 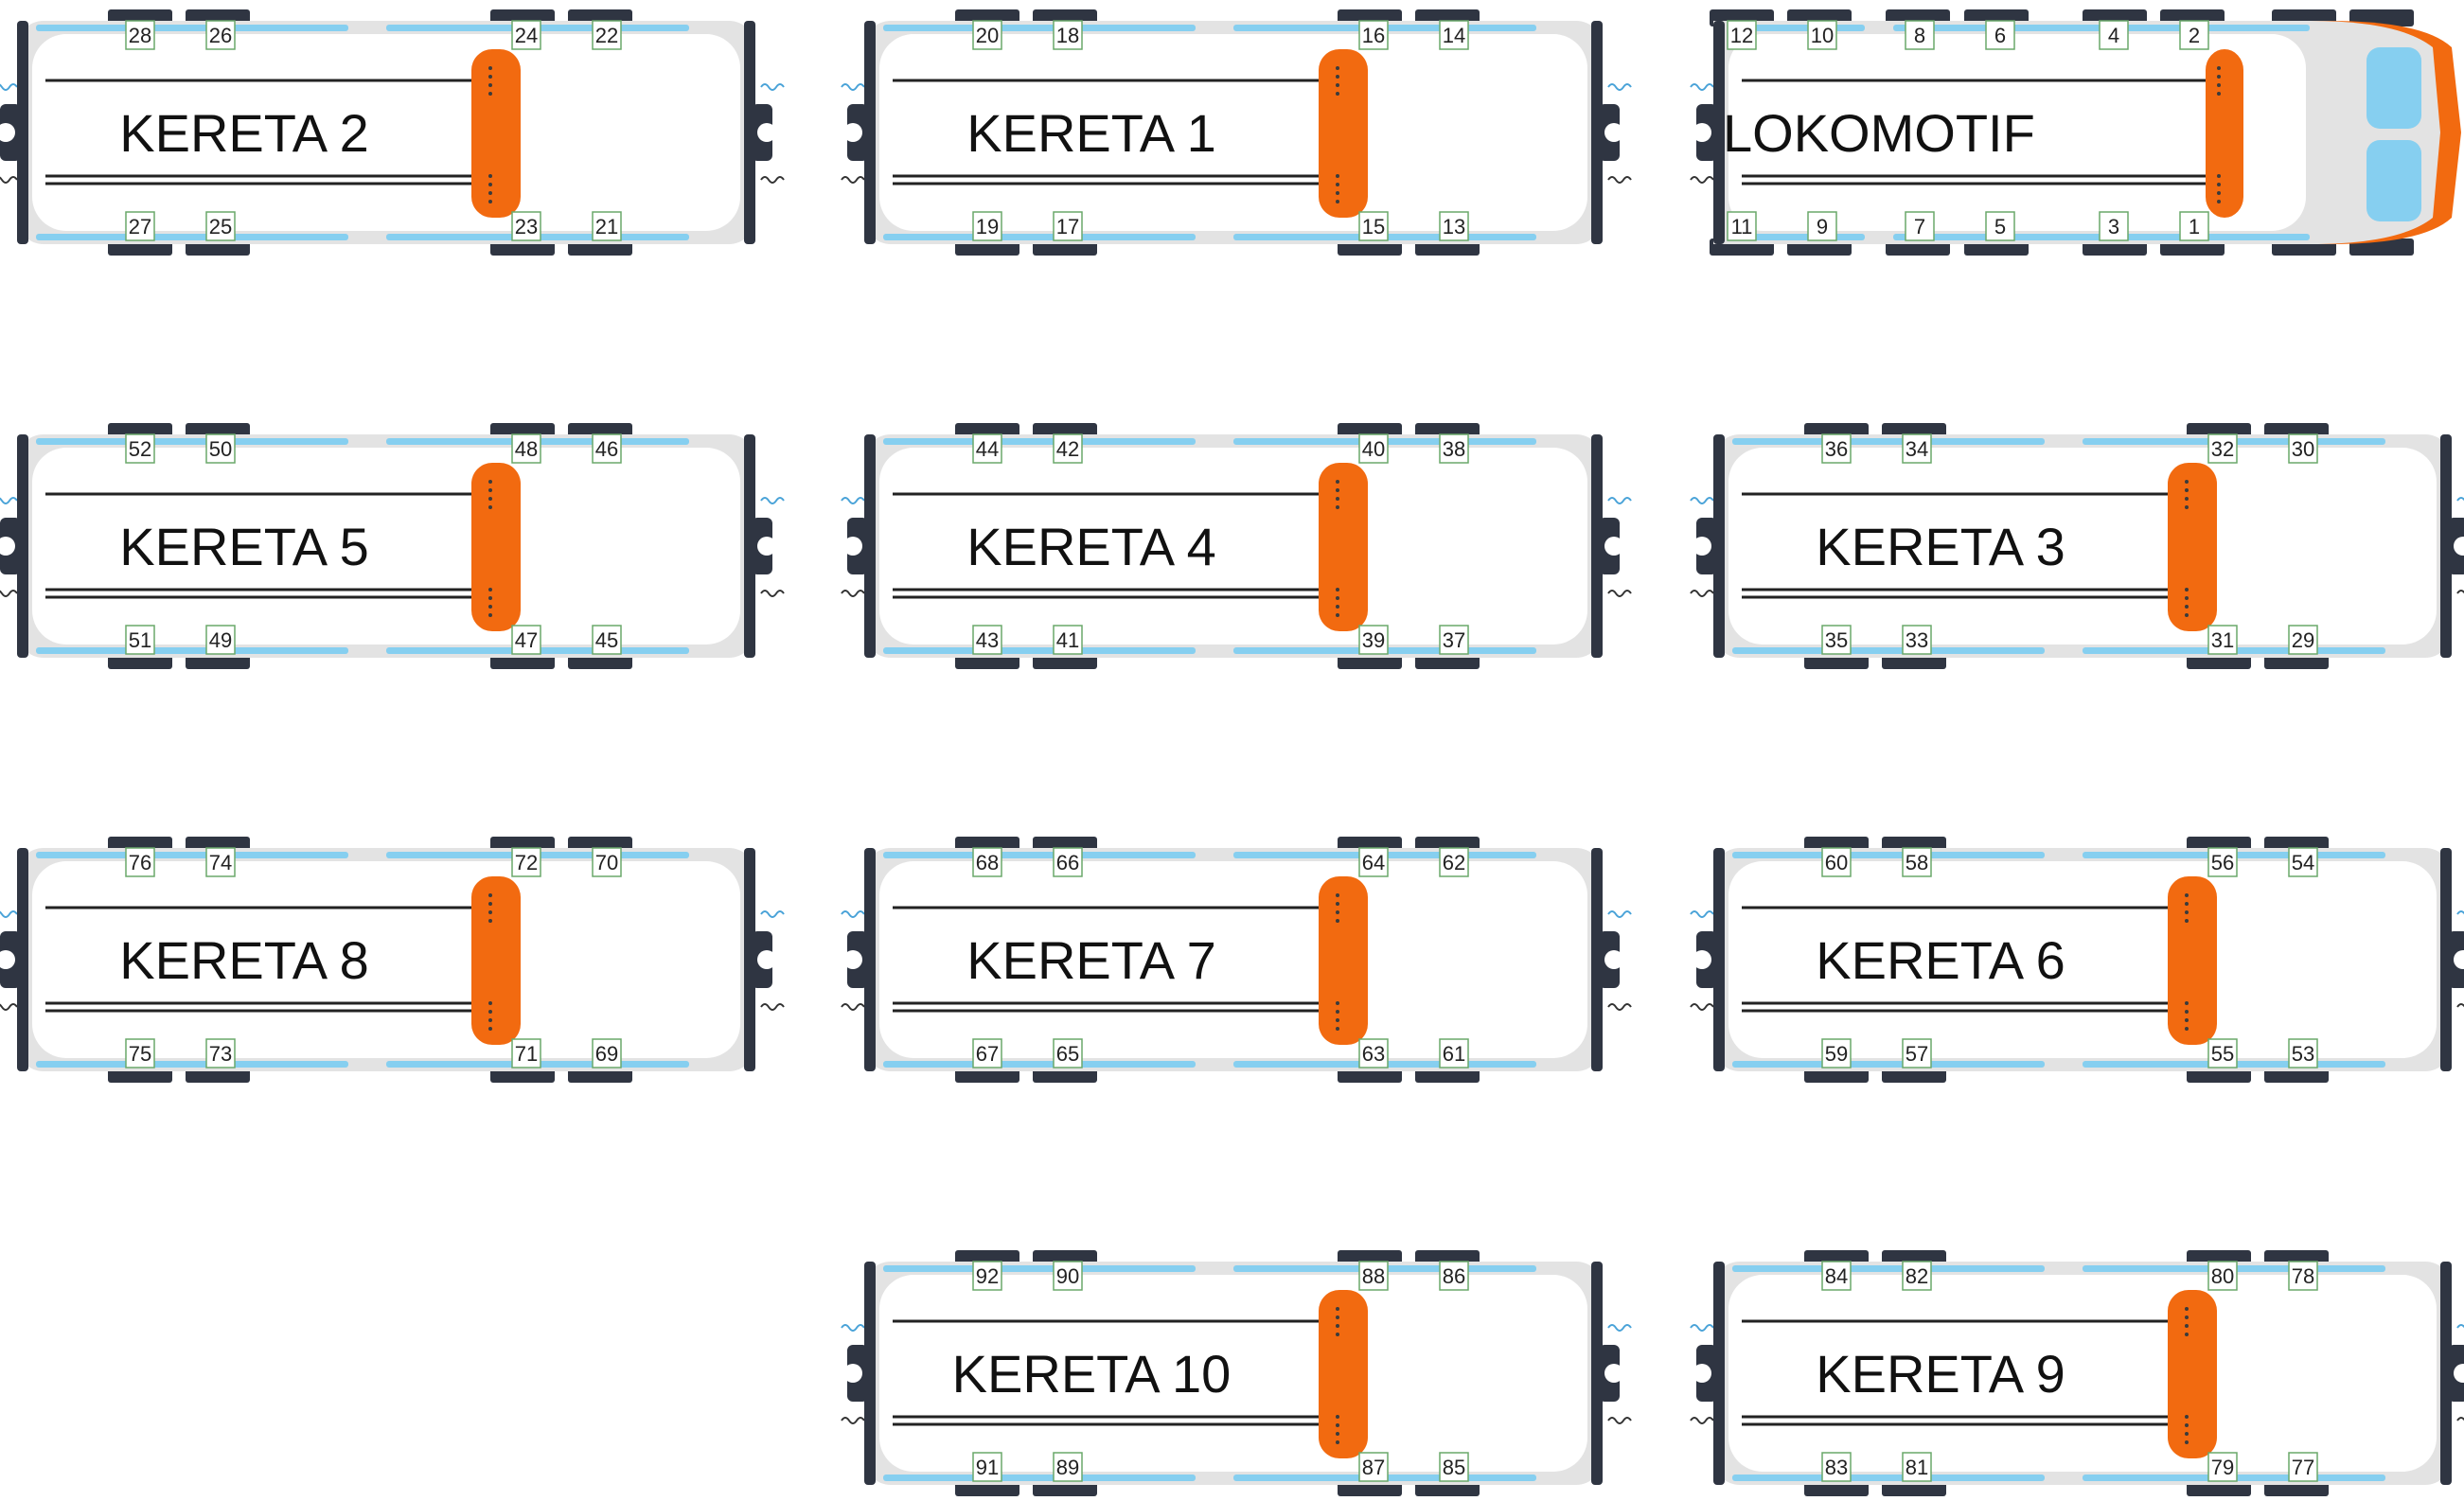 What do you see at coordinates (1917, 640) in the screenshot?
I see `seat-number: 33` at bounding box center [1917, 640].